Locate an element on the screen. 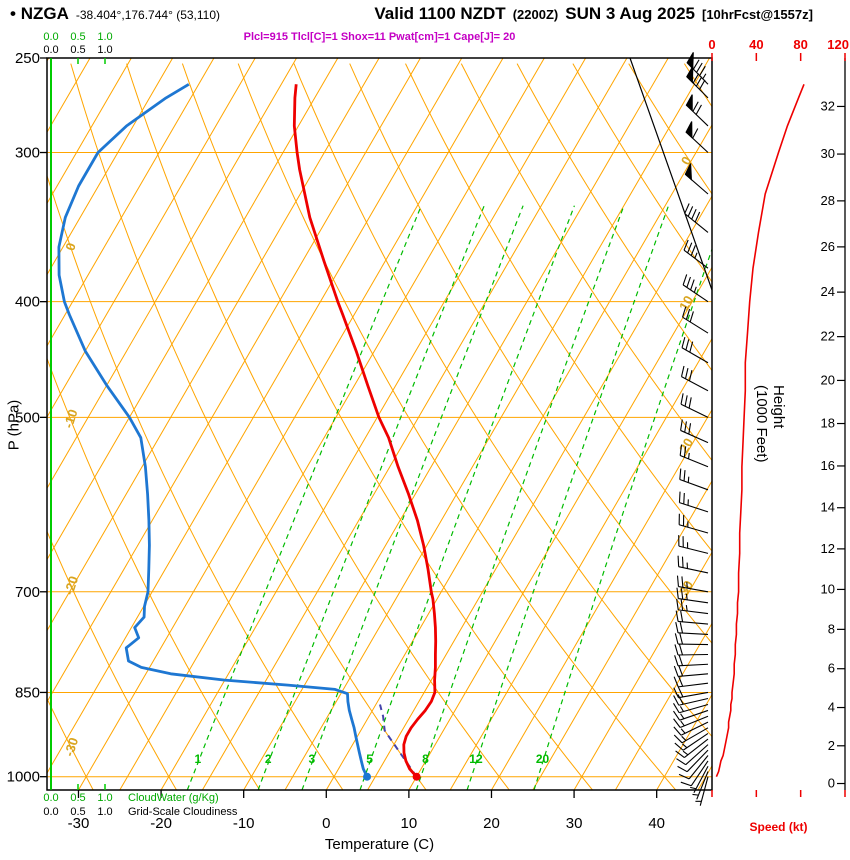 This screenshot has width=850, height=860. height-tick-label: 20 is located at coordinates (828, 379).